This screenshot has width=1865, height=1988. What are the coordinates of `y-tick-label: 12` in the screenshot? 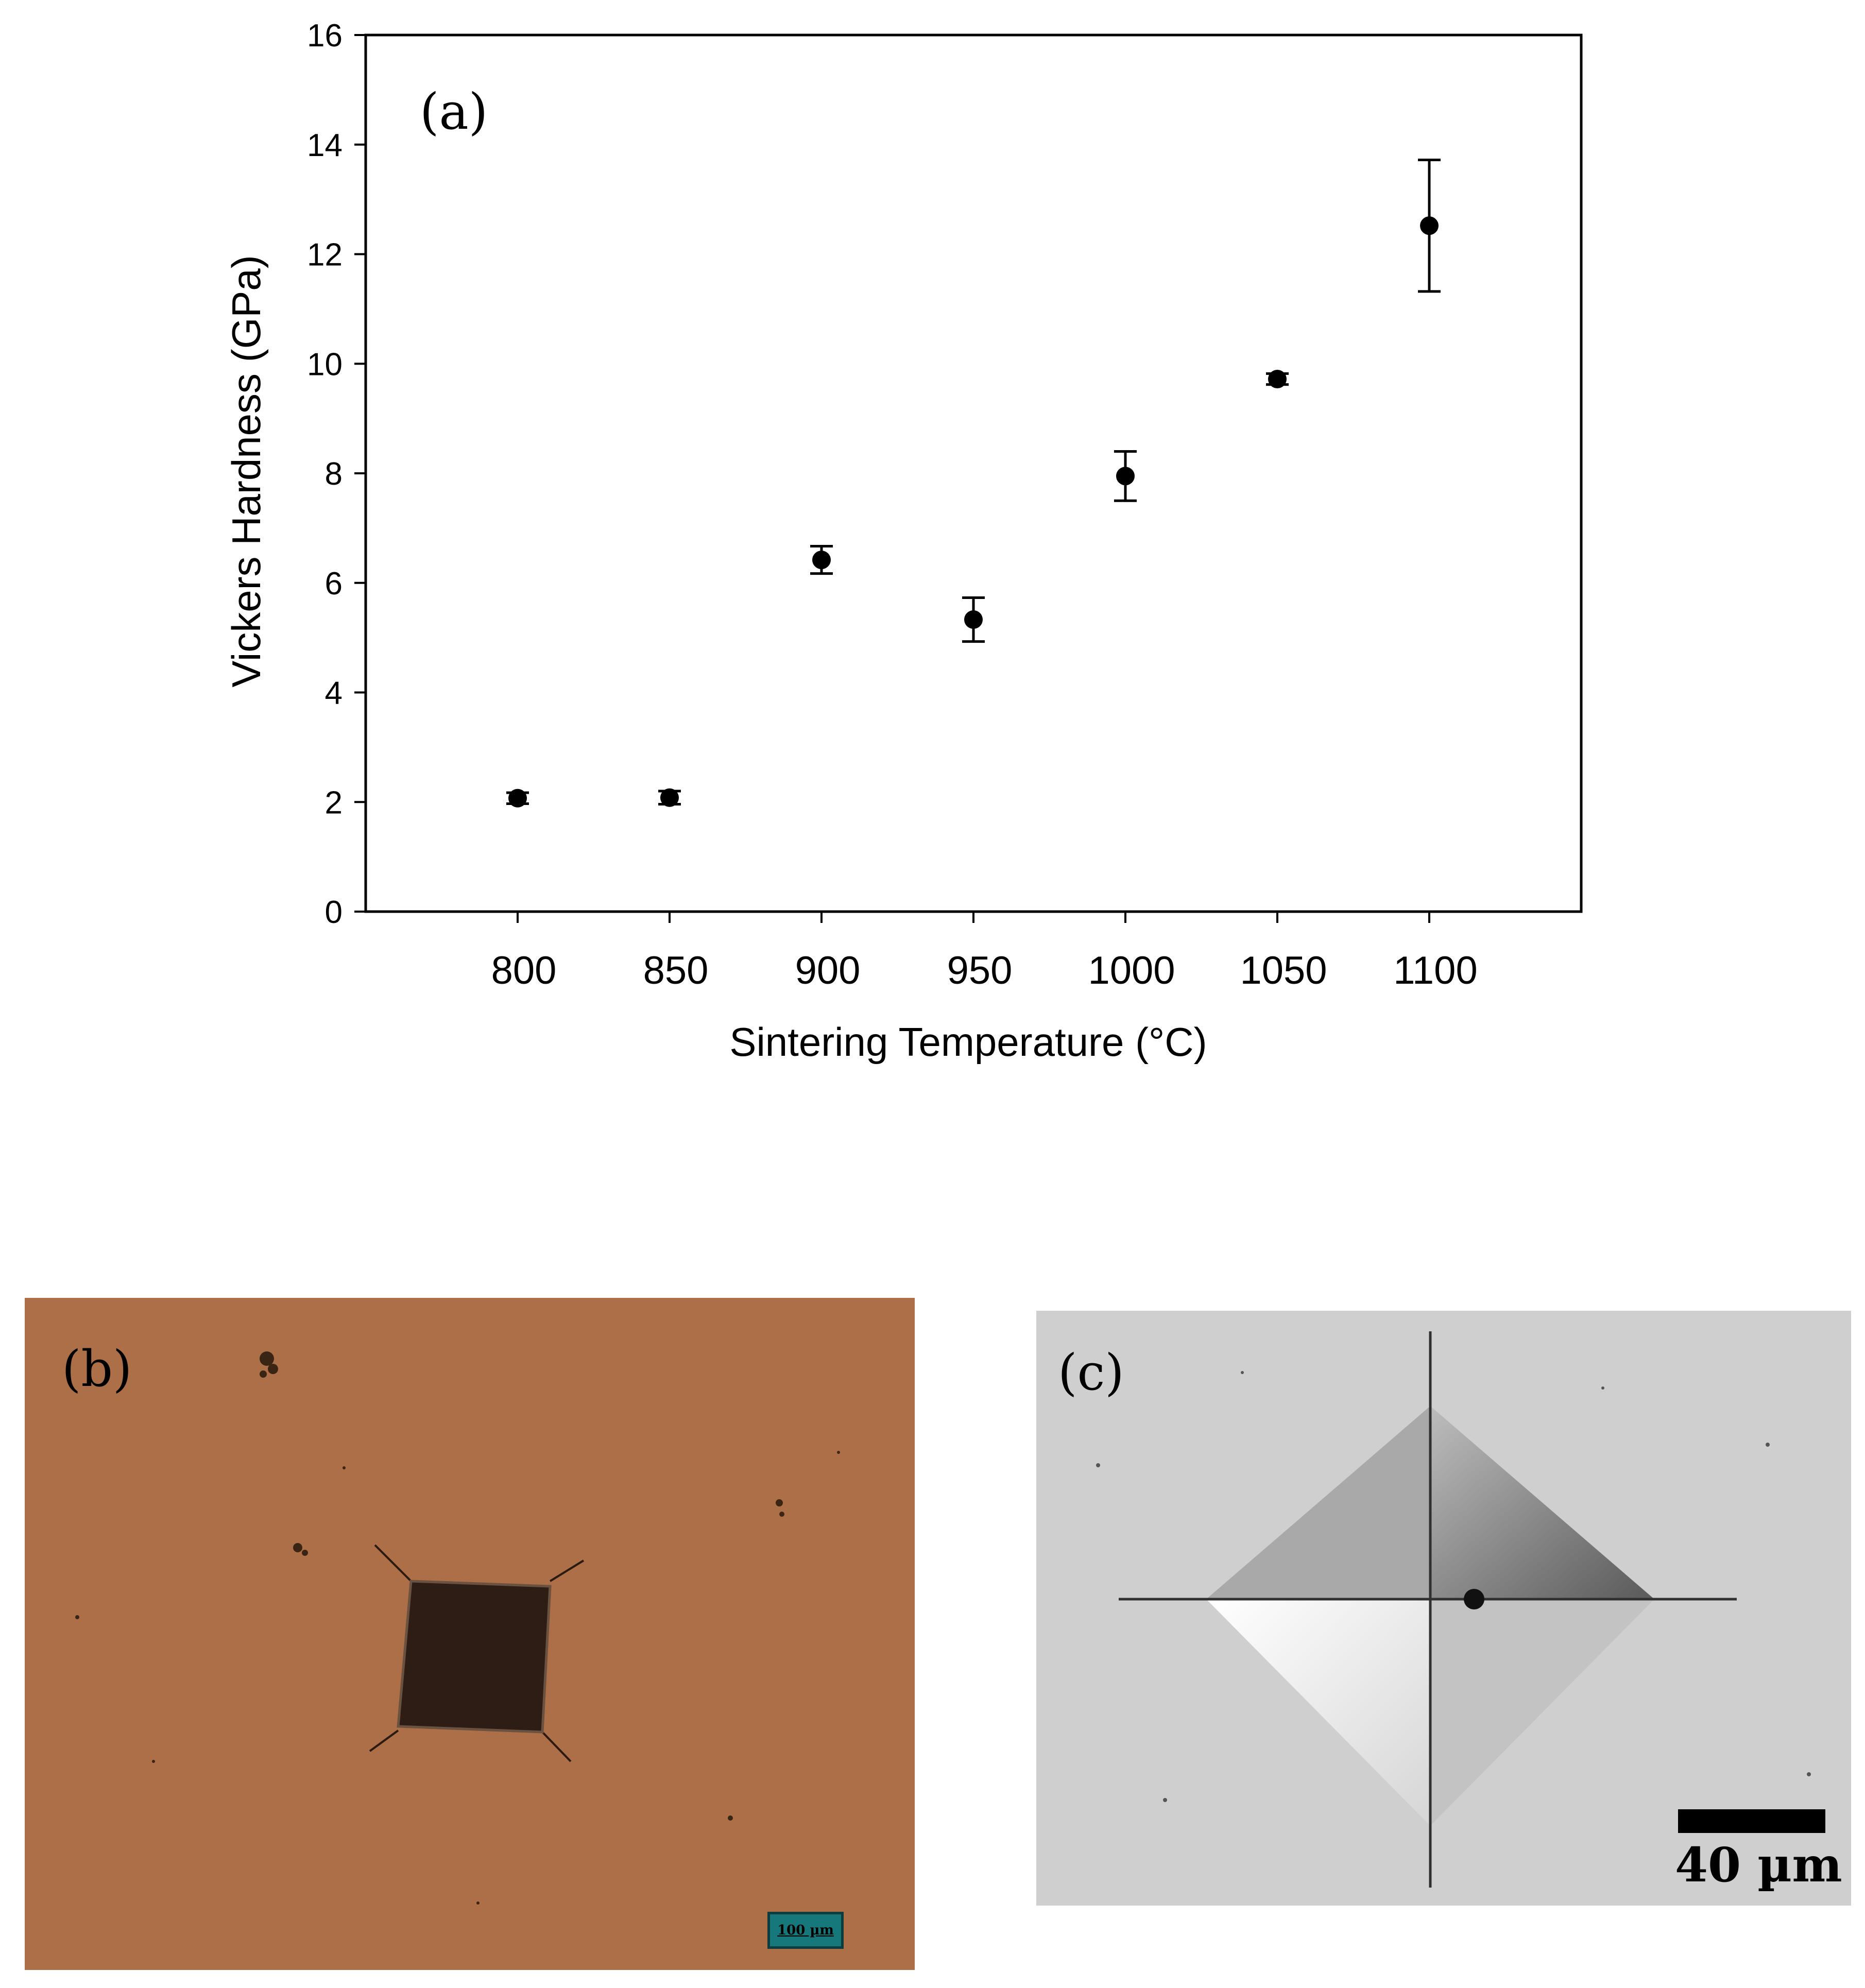 It's located at (325, 255).